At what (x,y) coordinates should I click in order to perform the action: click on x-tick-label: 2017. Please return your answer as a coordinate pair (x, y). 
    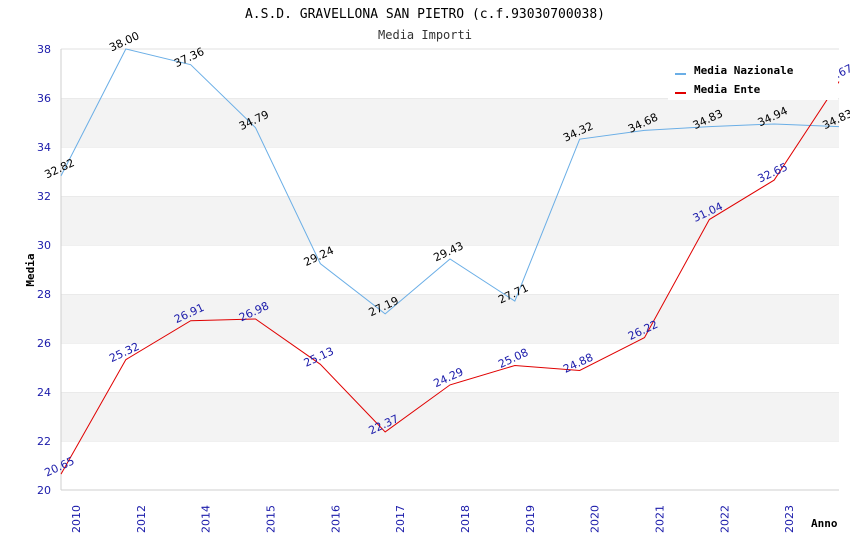
    Looking at the image, I should click on (400, 519).